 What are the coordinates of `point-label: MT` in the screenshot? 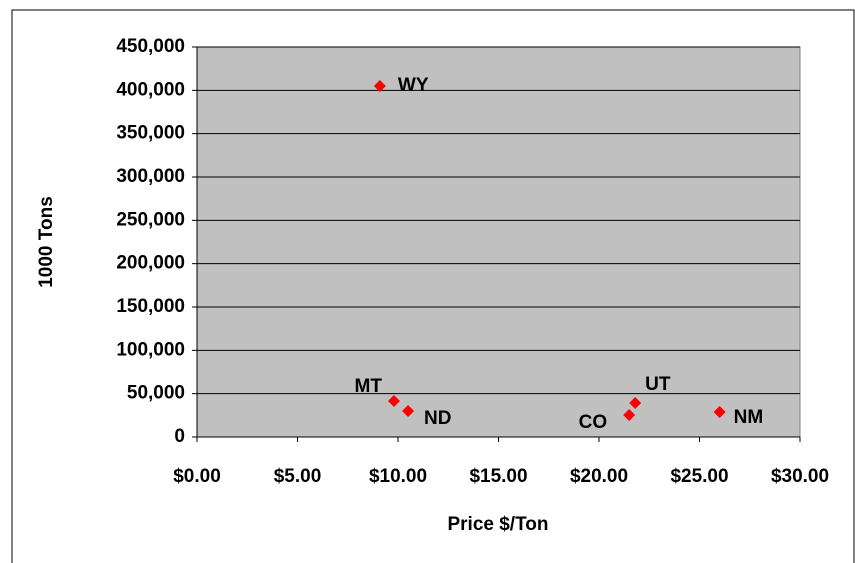 It's located at (369, 386).